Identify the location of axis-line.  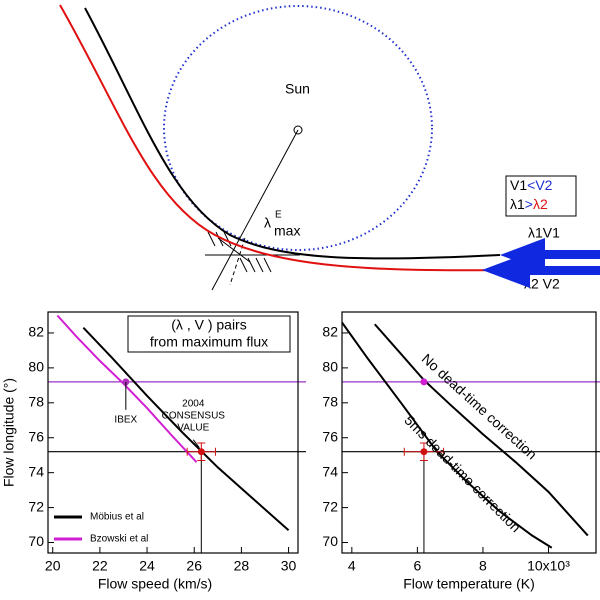
(255, 210).